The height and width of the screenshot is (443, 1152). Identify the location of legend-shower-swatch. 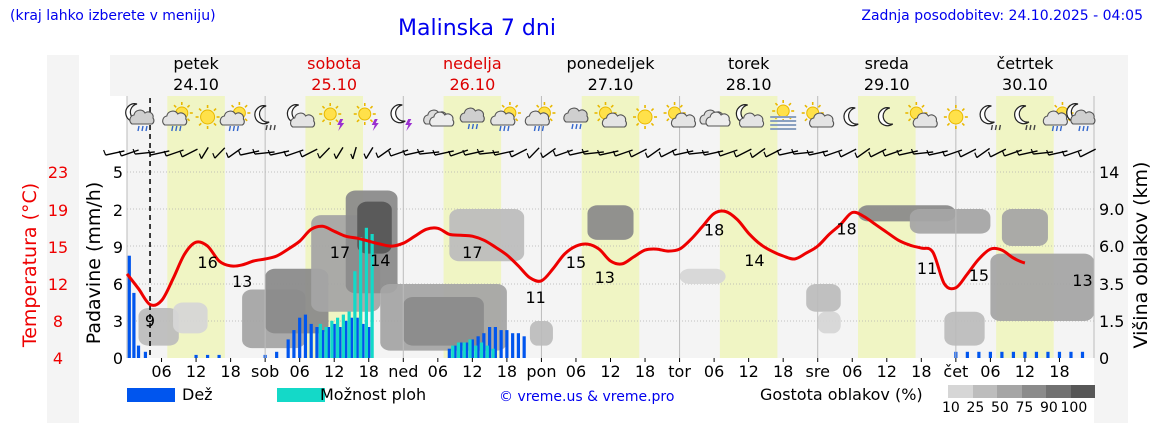
(301, 395).